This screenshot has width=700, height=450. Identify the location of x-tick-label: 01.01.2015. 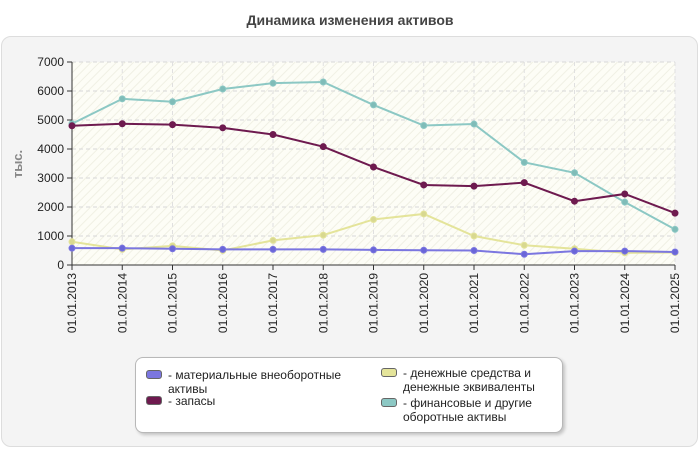
(173, 303).